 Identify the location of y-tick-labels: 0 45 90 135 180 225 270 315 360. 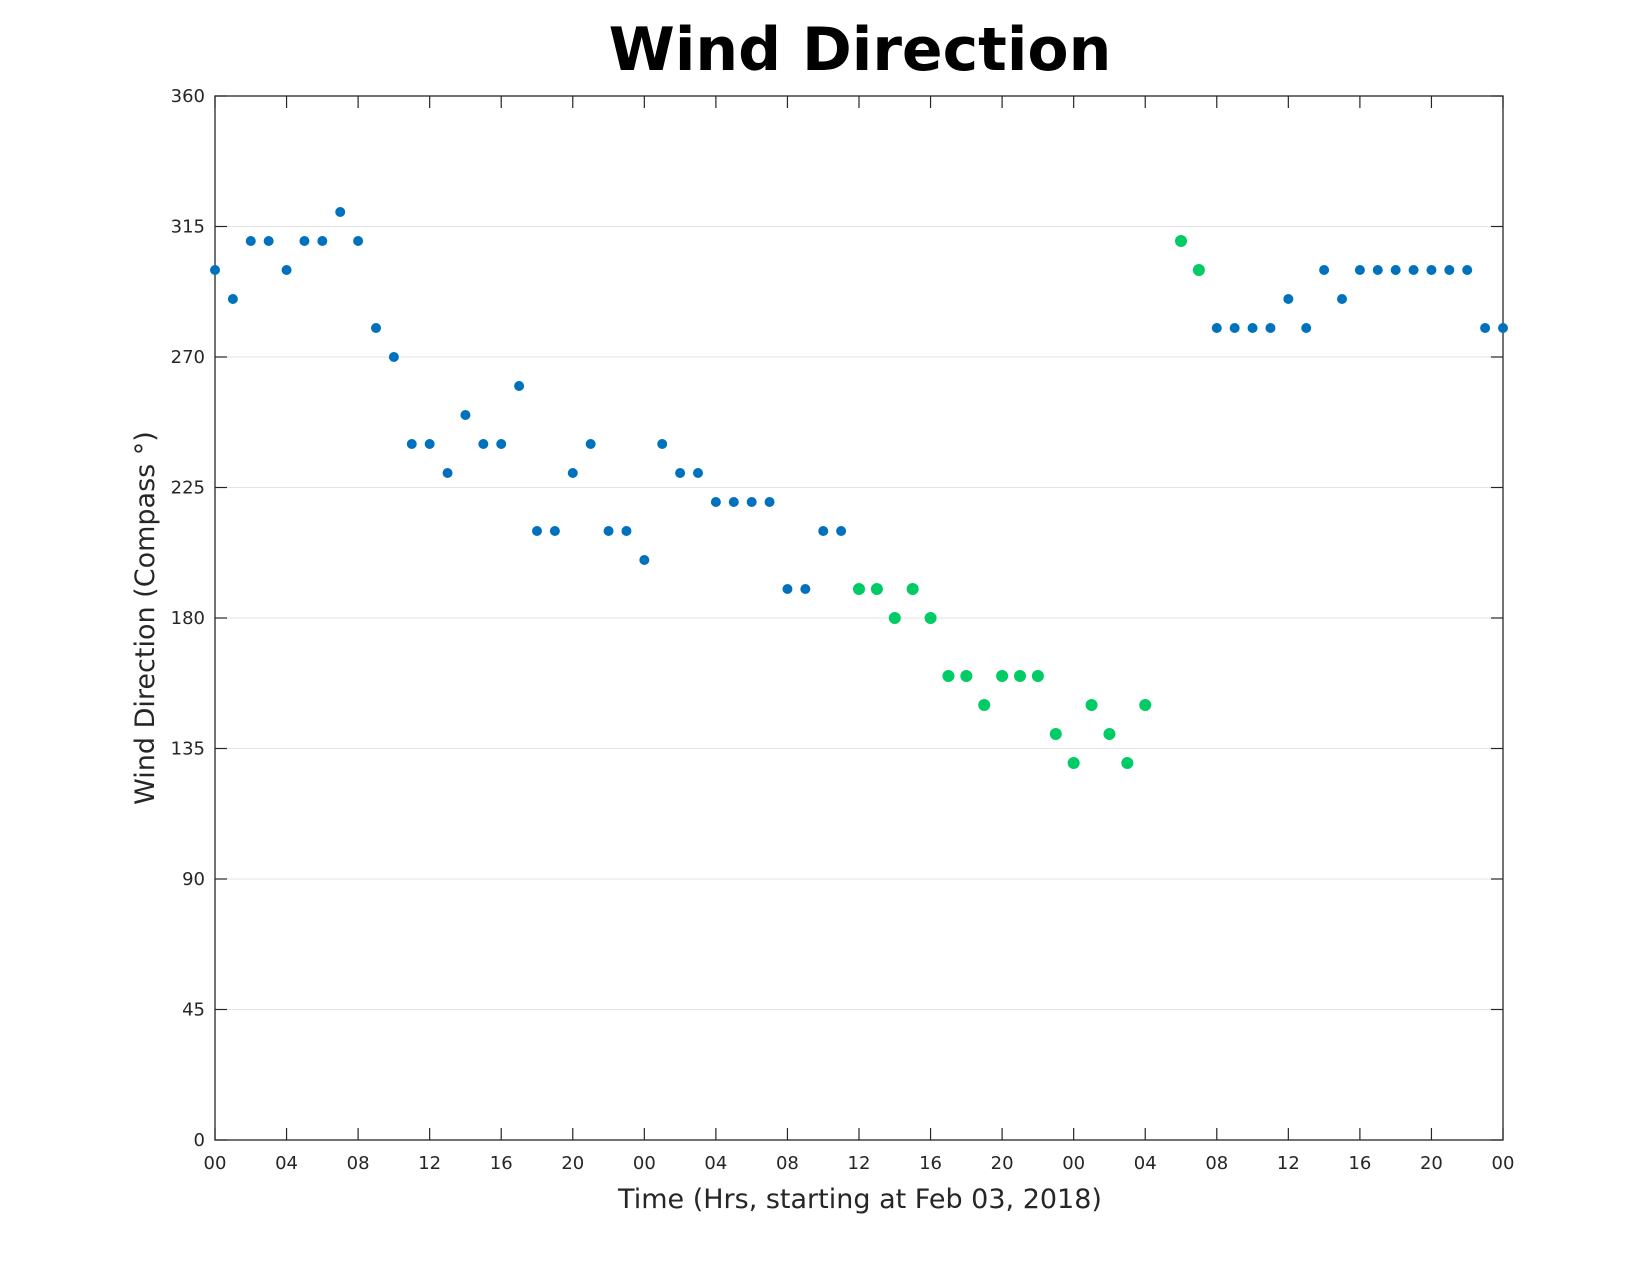
(188, 618).